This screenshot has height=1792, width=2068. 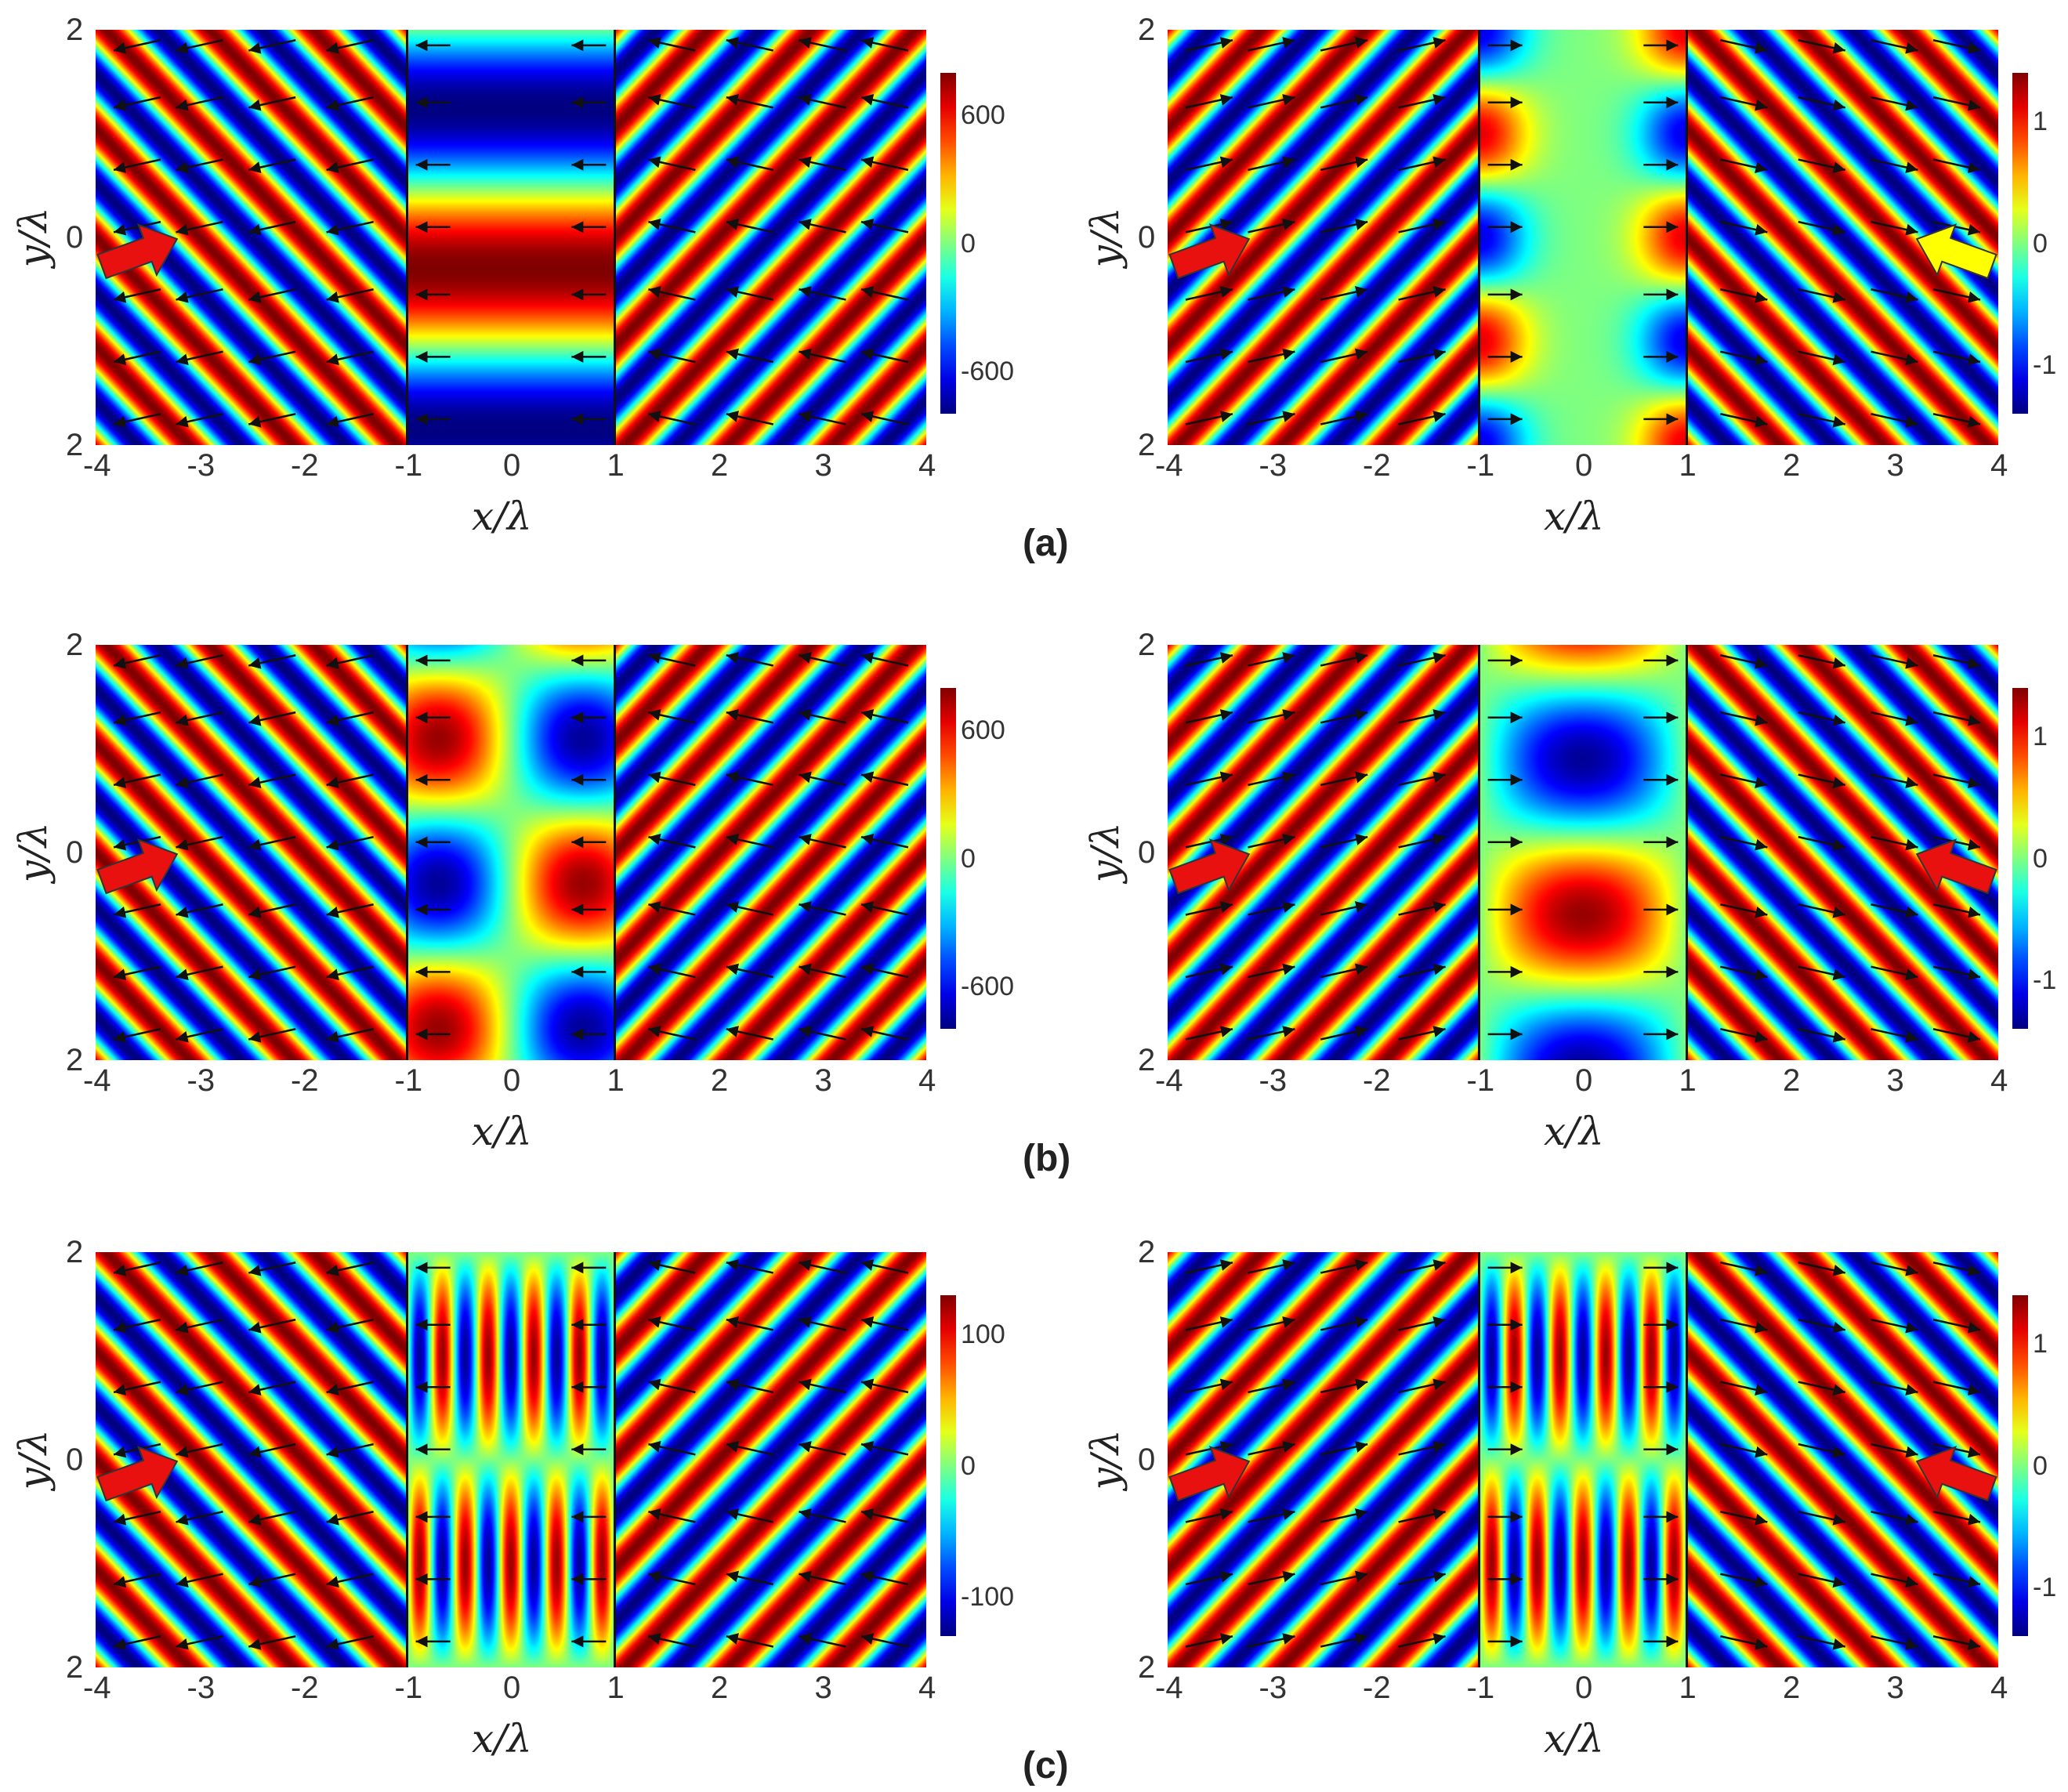 I want to click on colorbar-tick-label: 1, so click(x=2040, y=737).